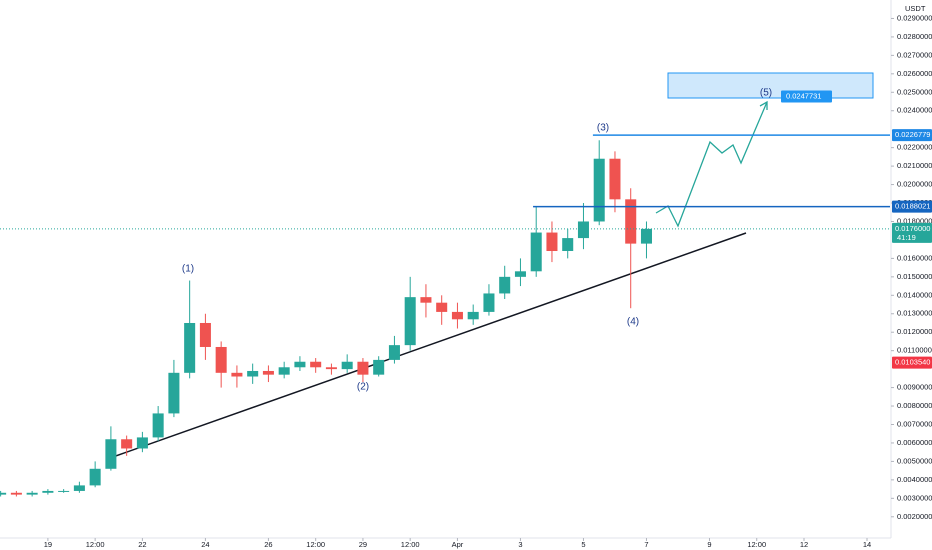  I want to click on y-tick-label: 0.0140000, so click(914, 294).